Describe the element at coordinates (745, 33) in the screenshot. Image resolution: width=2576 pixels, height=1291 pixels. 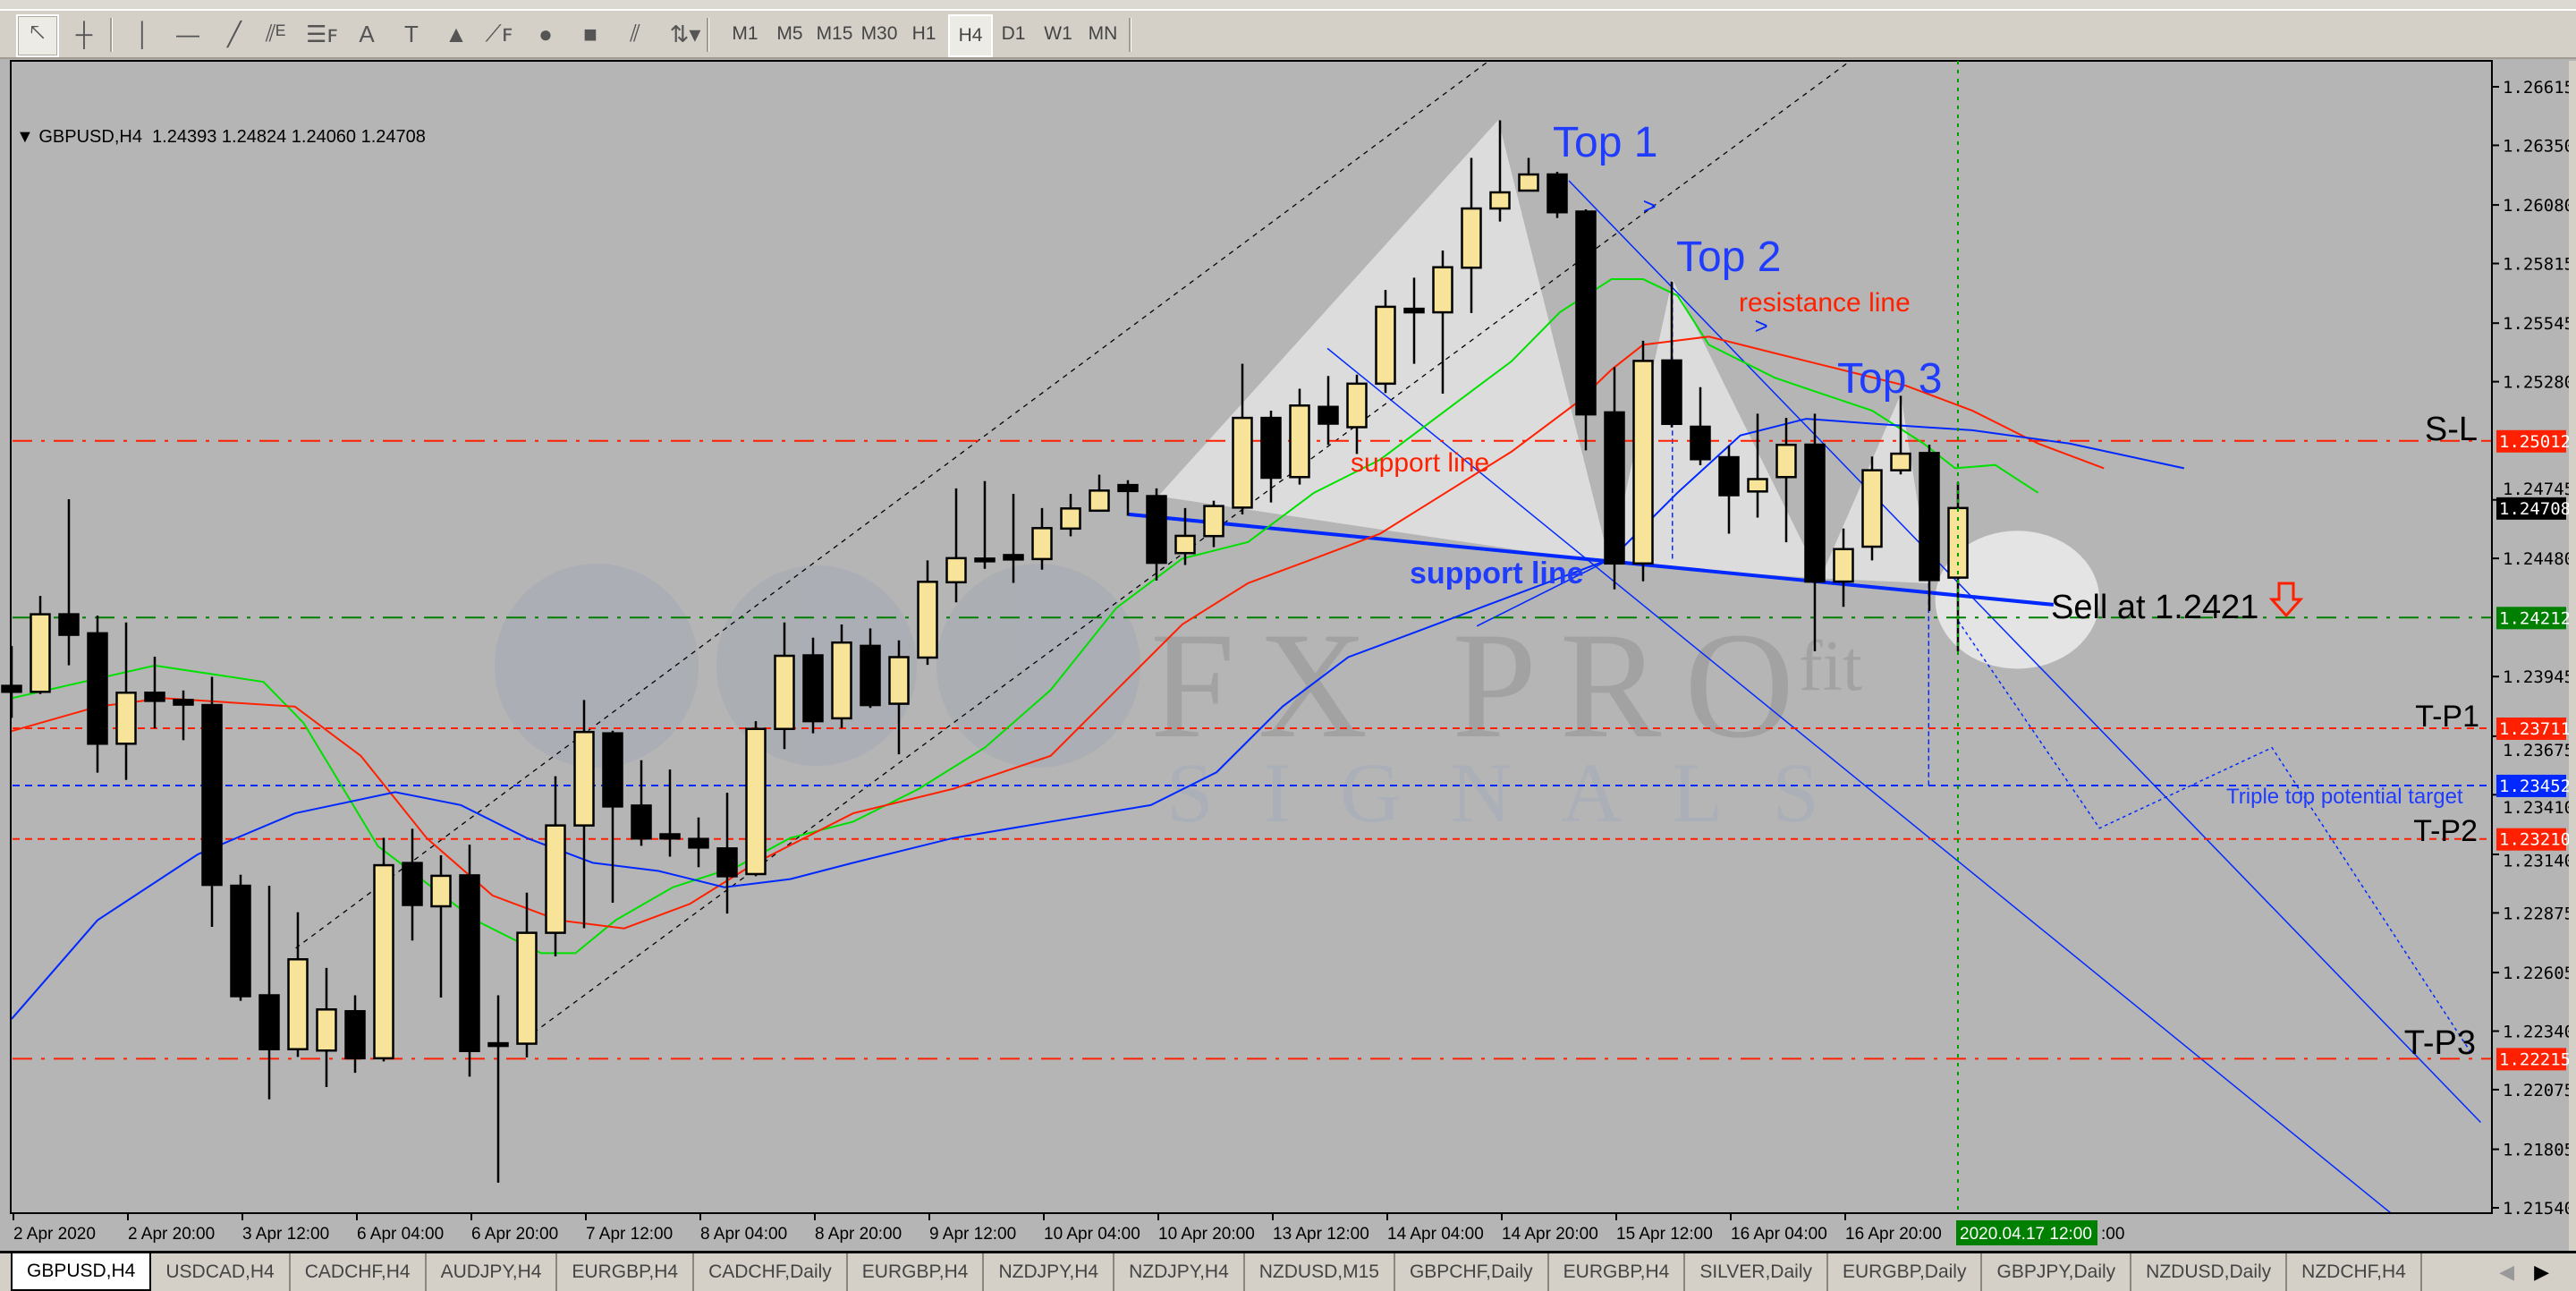
I see `timeframe-m1-button: M1` at that location.